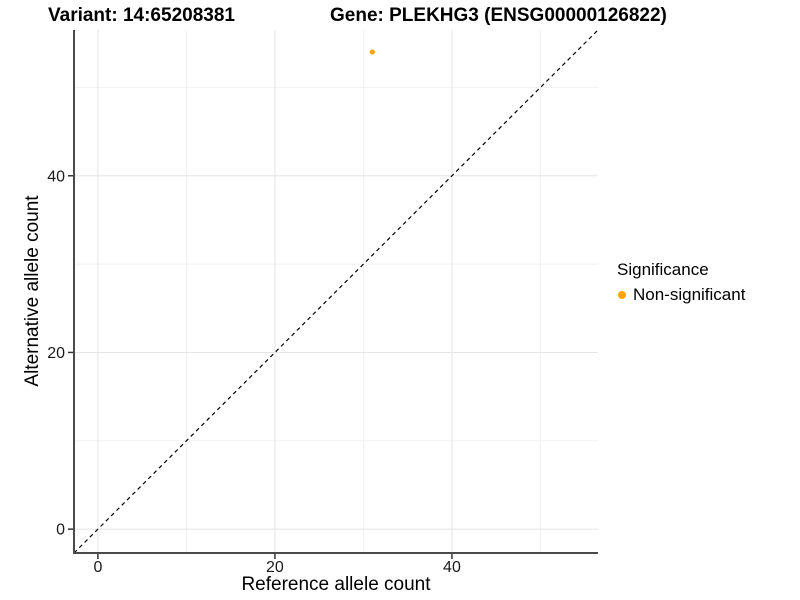 Image resolution: width=800 pixels, height=600 pixels. I want to click on data-point, so click(372, 52).